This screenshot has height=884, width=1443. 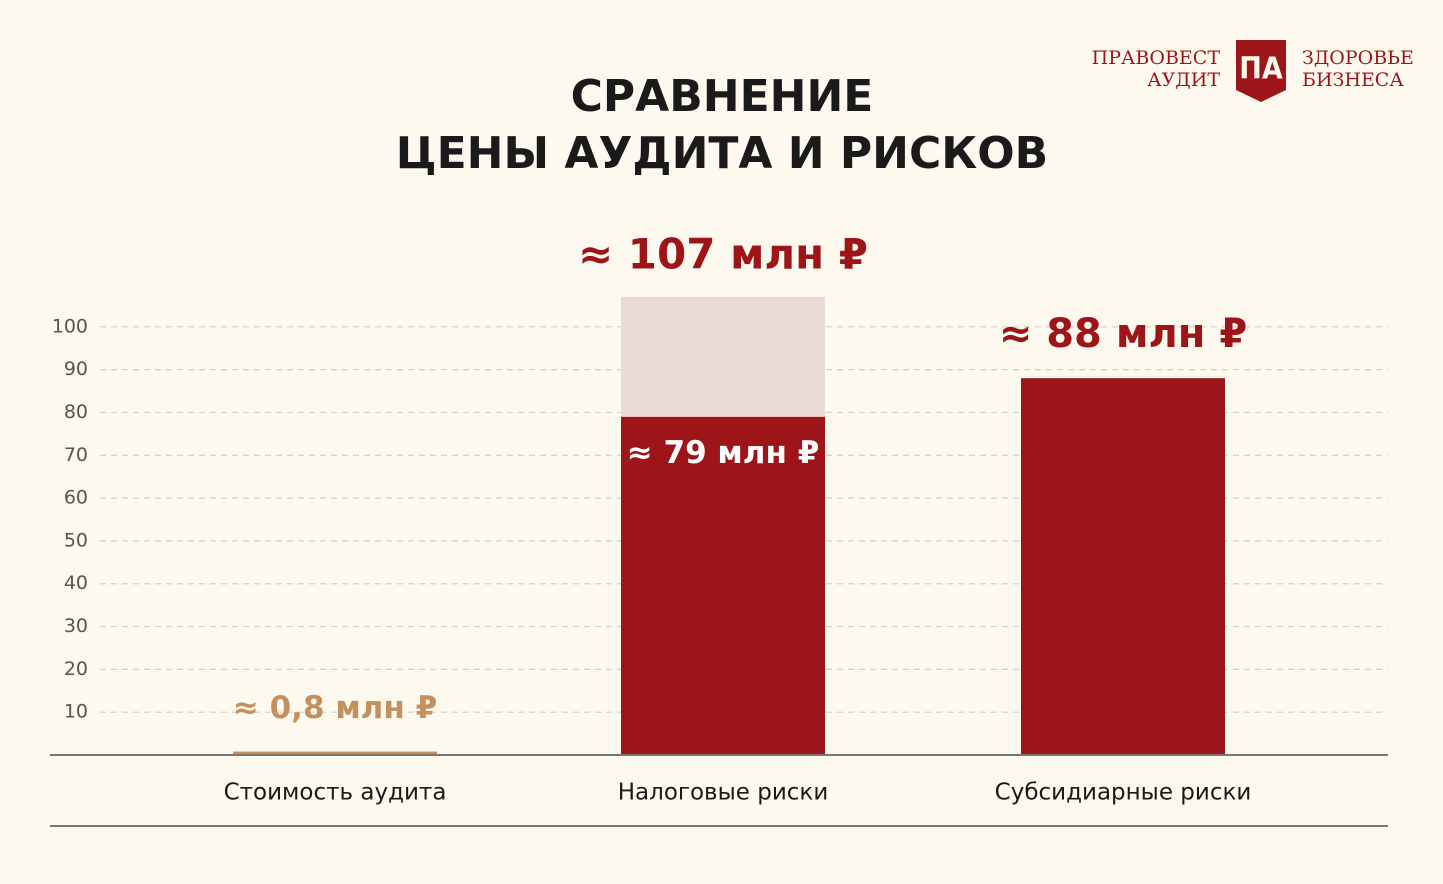 What do you see at coordinates (76, 583) in the screenshot?
I see `y-tick-label: 40` at bounding box center [76, 583].